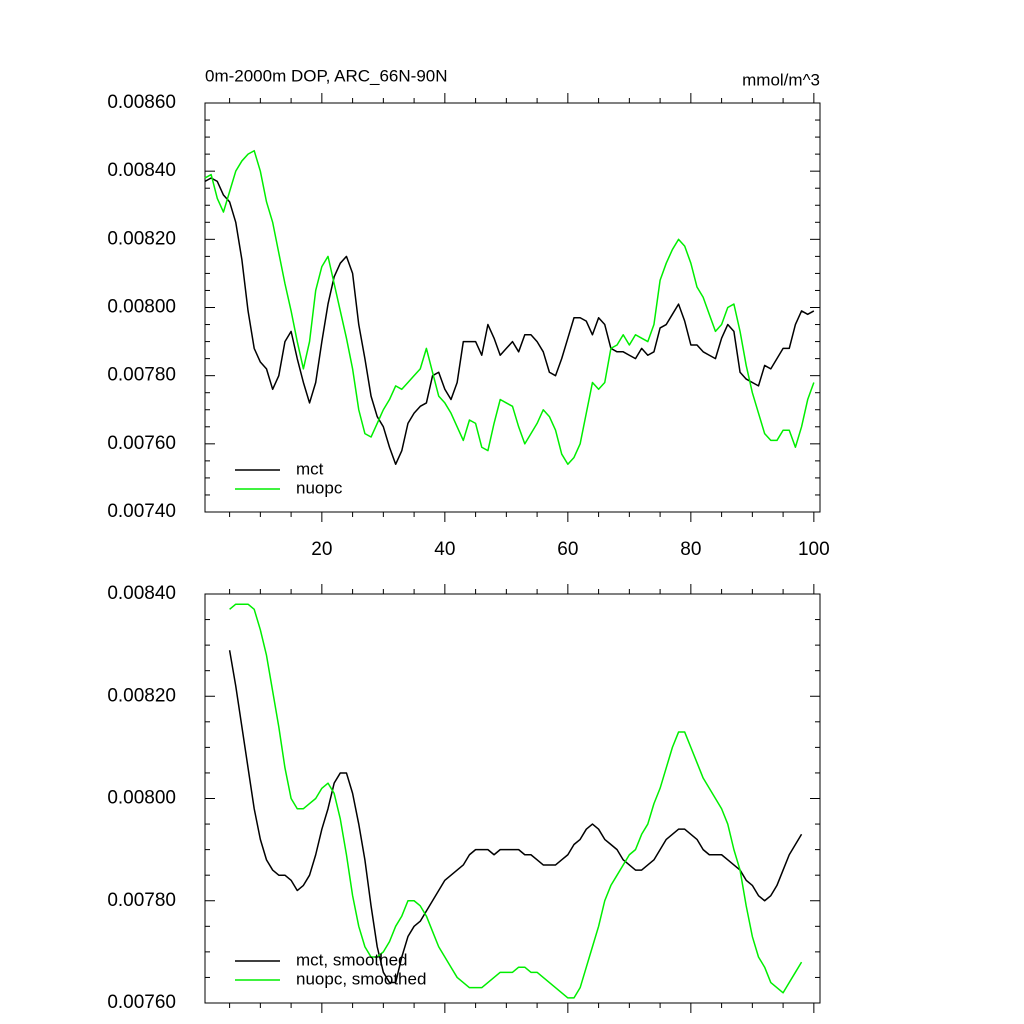  I want to click on chart-title: 0m-2000m DOP, ARC_66N-90N, so click(326, 75).